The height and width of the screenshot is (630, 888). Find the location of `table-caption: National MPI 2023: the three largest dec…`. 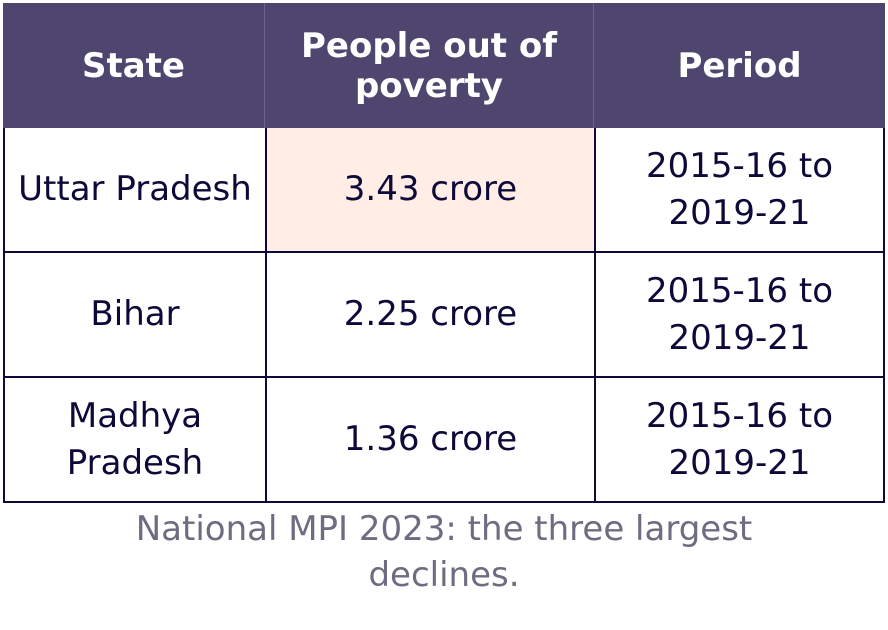

table-caption: National MPI 2023: the three largest dec… is located at coordinates (444, 552).